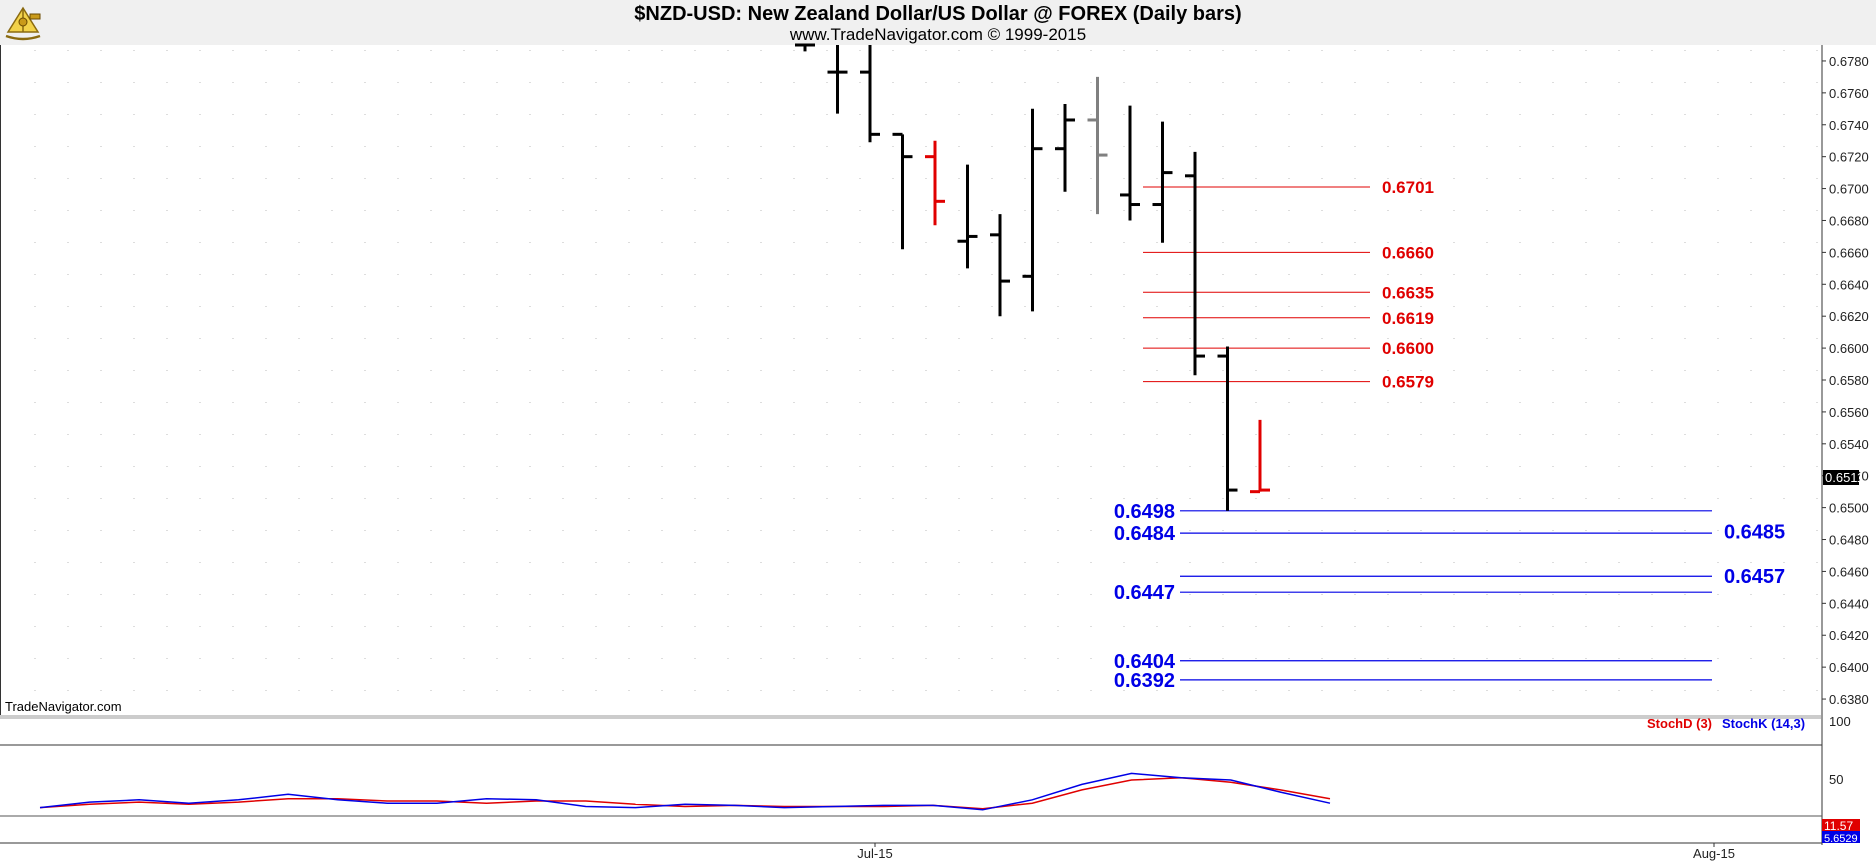  What do you see at coordinates (1849, 508) in the screenshot?
I see `price-tick-label: 0.6500` at bounding box center [1849, 508].